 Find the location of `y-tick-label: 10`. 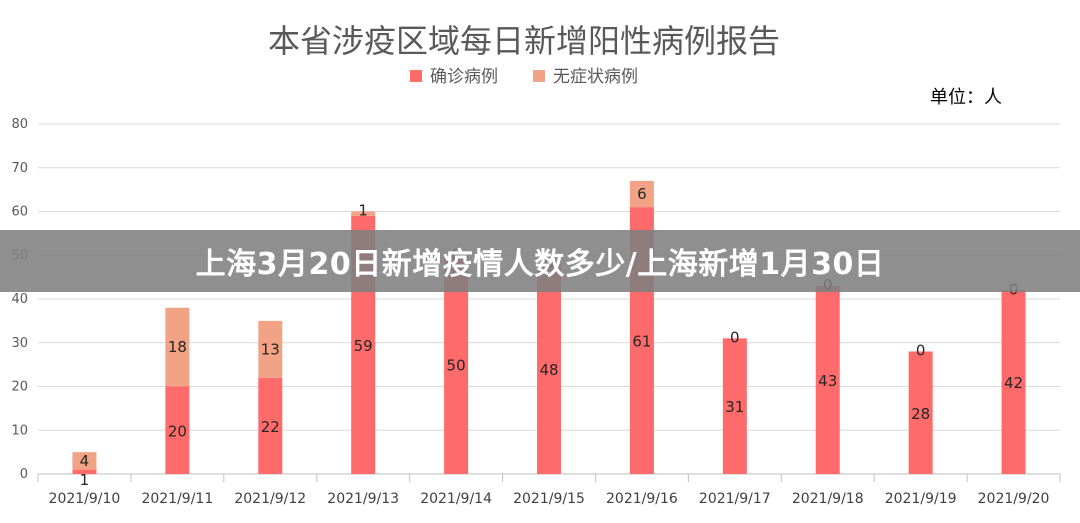

y-tick-label: 10 is located at coordinates (19, 430).